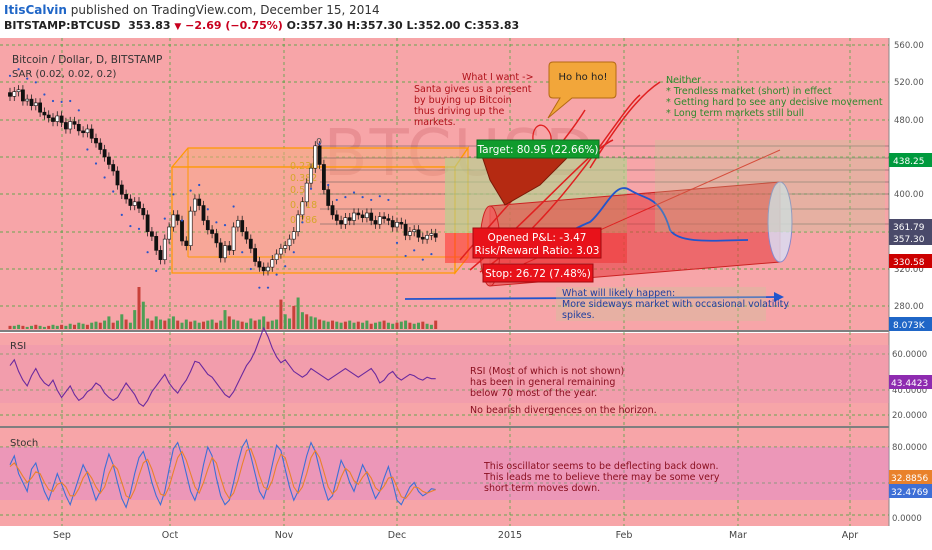 This screenshot has width=932, height=550. I want to click on neither-line: Neither, so click(683, 80).